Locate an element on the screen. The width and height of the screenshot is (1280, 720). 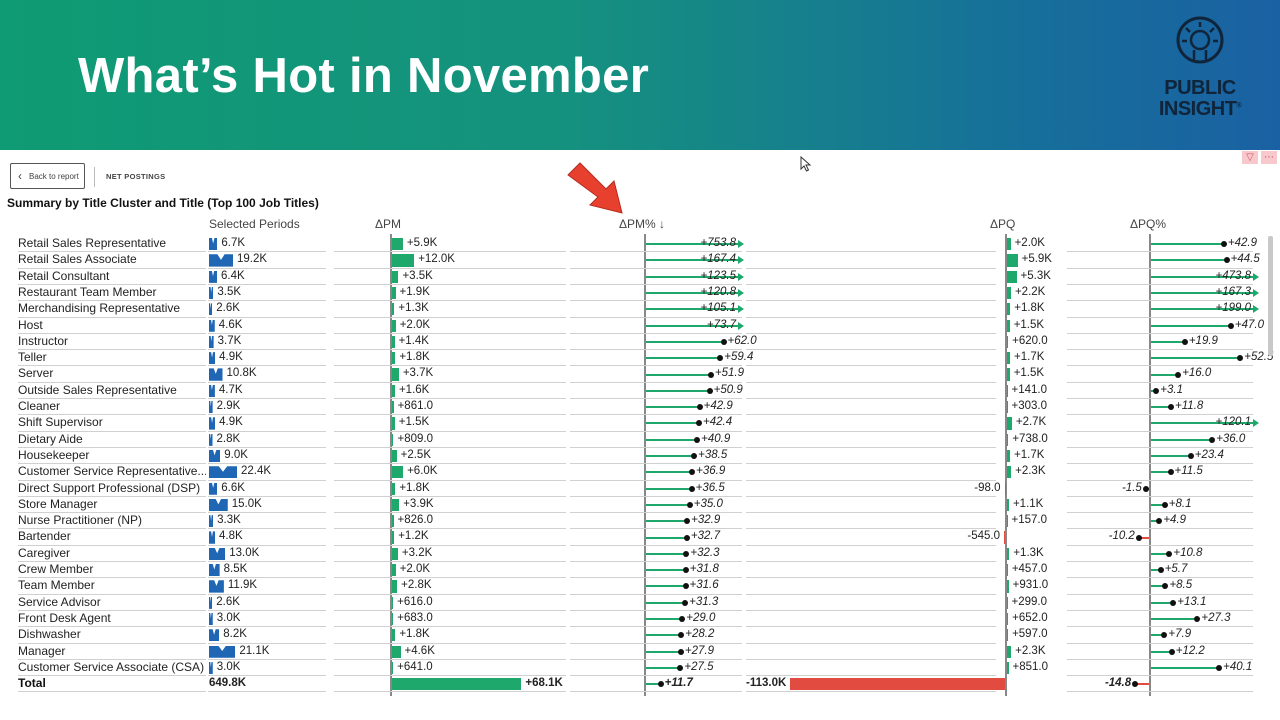
dpq-pct-value: +27.3 is located at coordinates (1216, 617).